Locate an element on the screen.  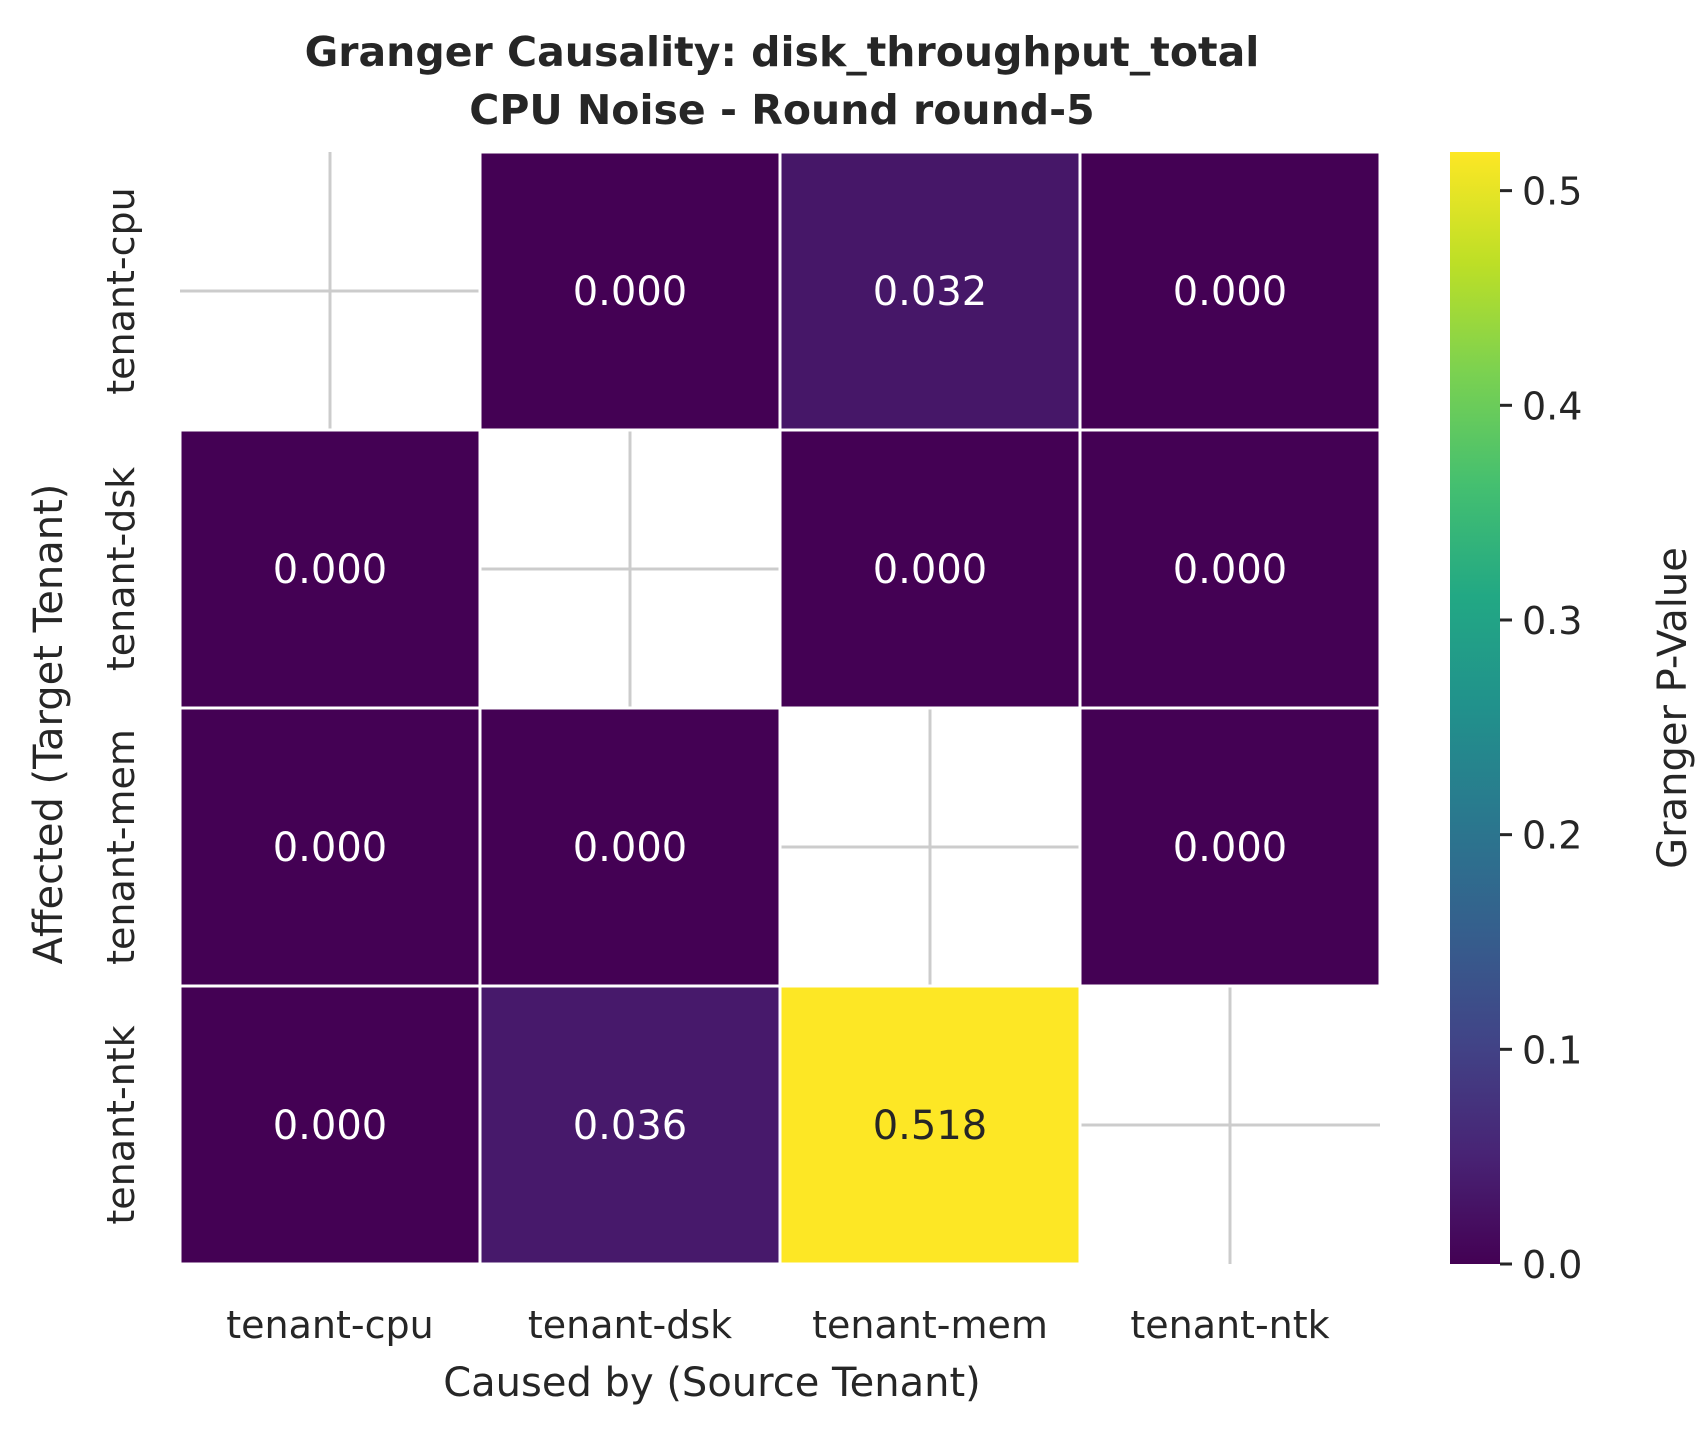
y-axis-label: Affected (Target Tenant) is located at coordinates (49, 724).